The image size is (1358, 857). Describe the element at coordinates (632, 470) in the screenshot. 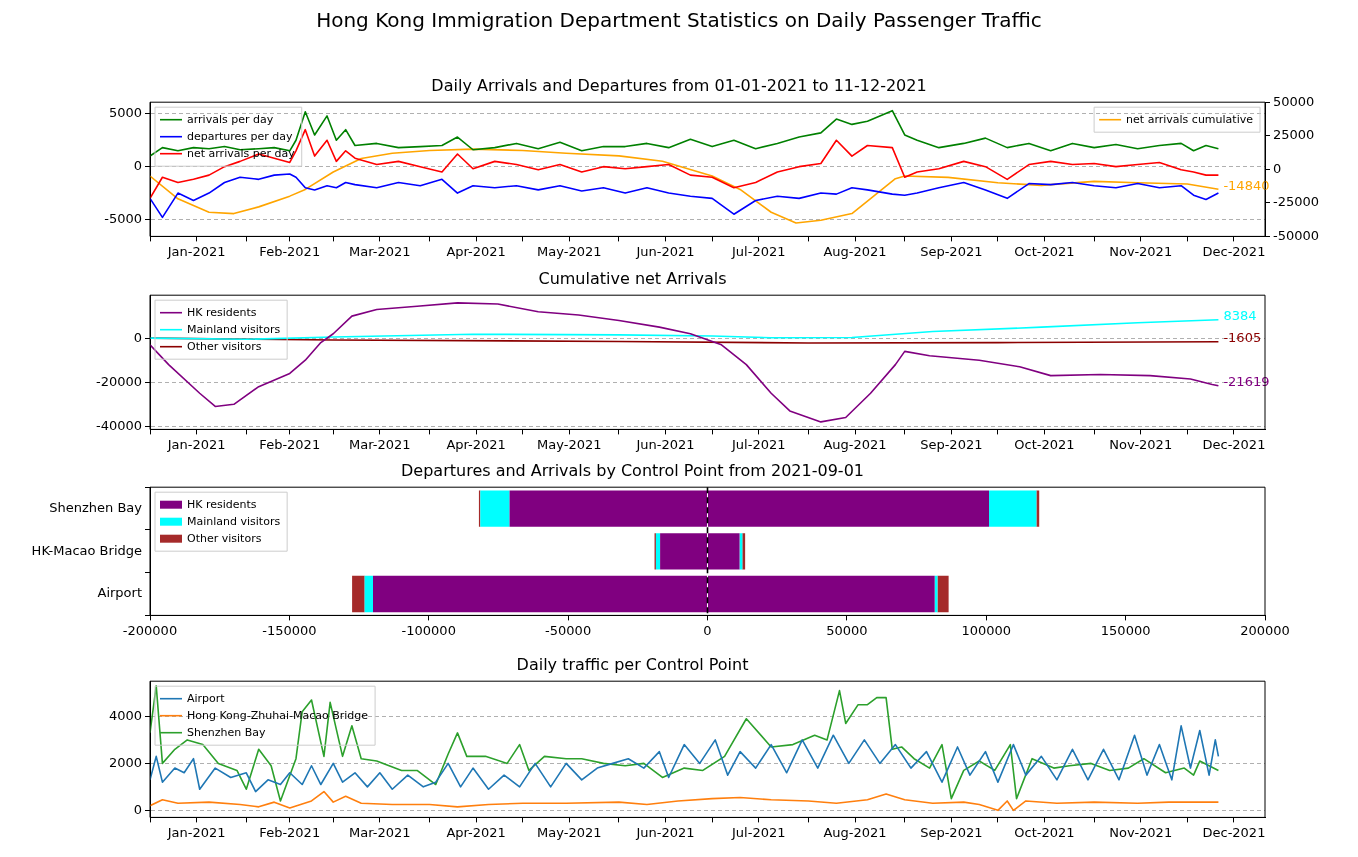

I see `chart-title: Departures and Arrivals by Control Point from 2021-09-01` at that location.